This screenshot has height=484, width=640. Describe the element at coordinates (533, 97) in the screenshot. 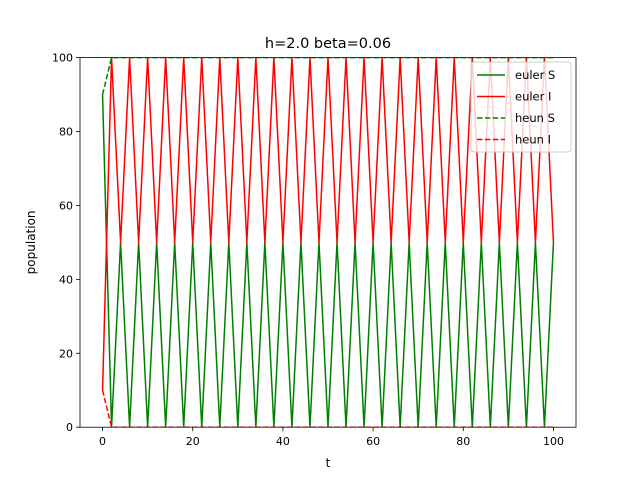

I see `legend-label: euler I` at that location.